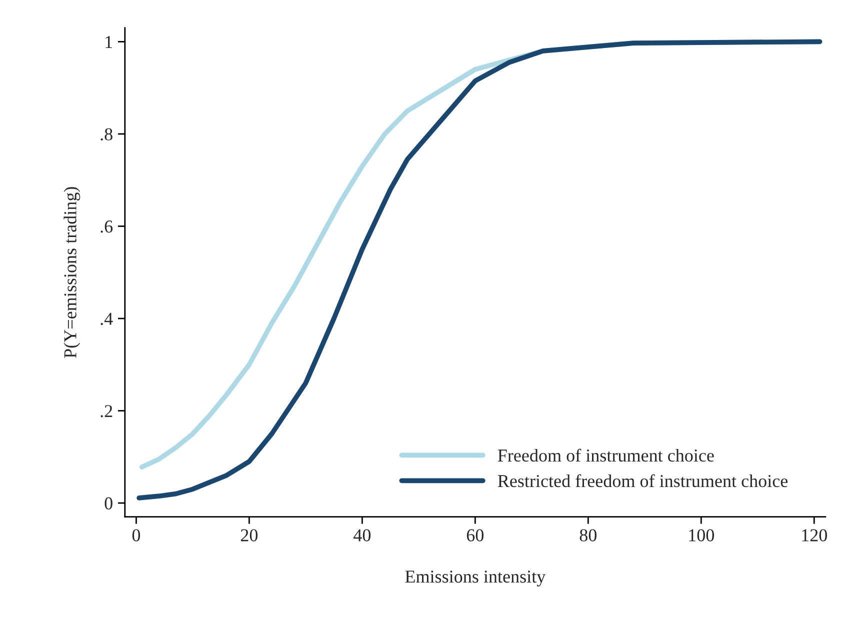  Describe the element at coordinates (106, 226) in the screenshot. I see `y-tick-label: .6` at that location.